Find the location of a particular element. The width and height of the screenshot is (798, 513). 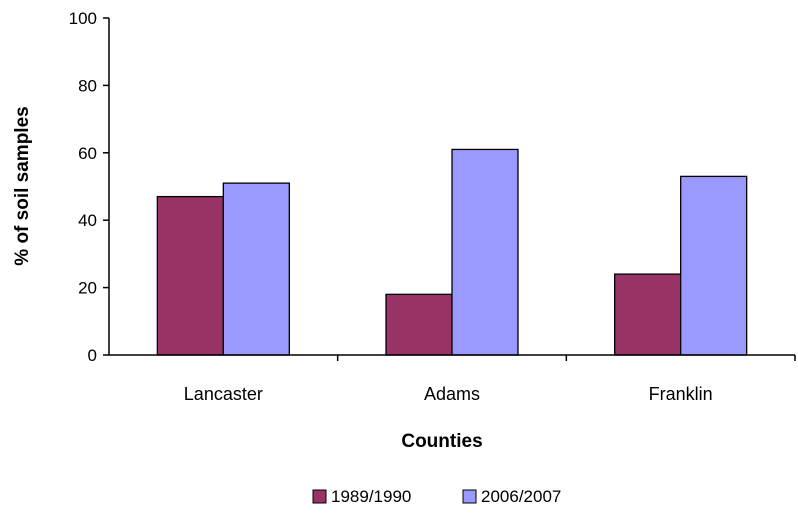

x-axis-title: Counties is located at coordinates (441, 441).